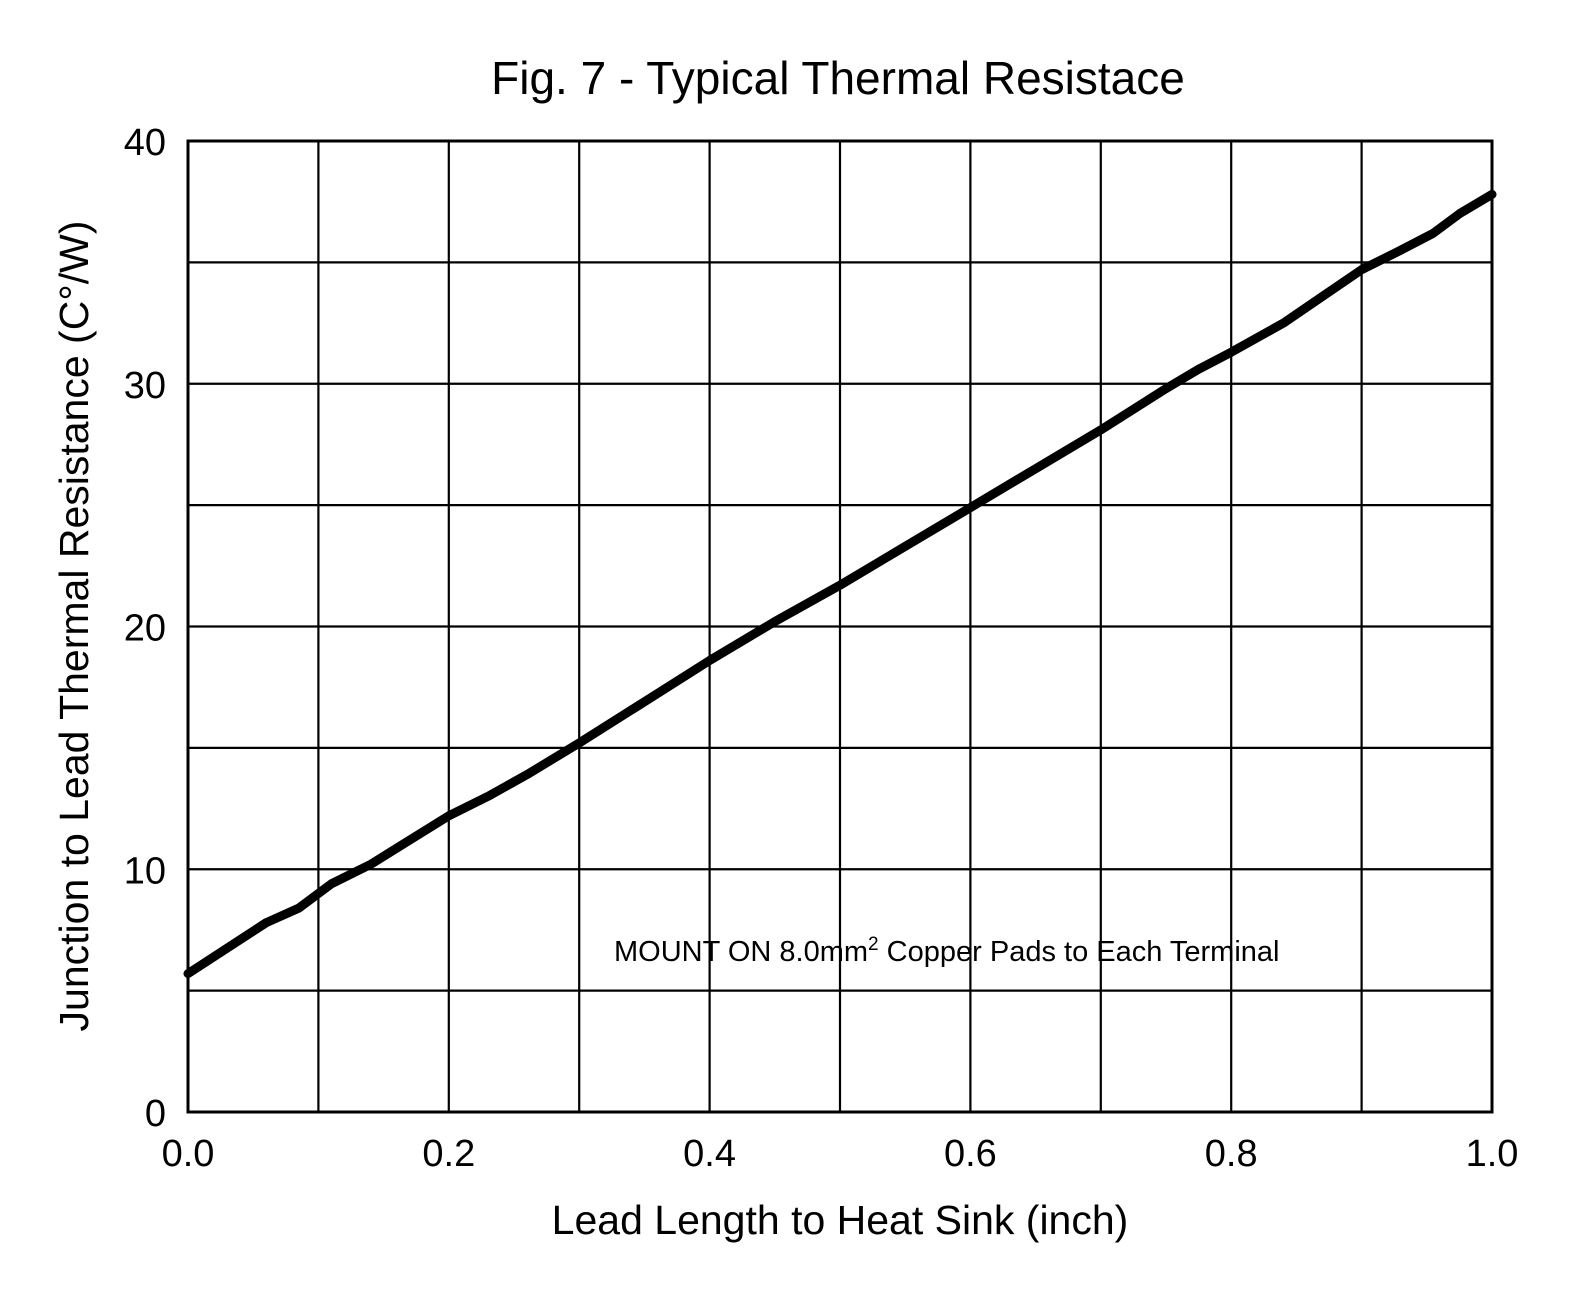  What do you see at coordinates (145, 143) in the screenshot?
I see `y-tick-label: 40` at bounding box center [145, 143].